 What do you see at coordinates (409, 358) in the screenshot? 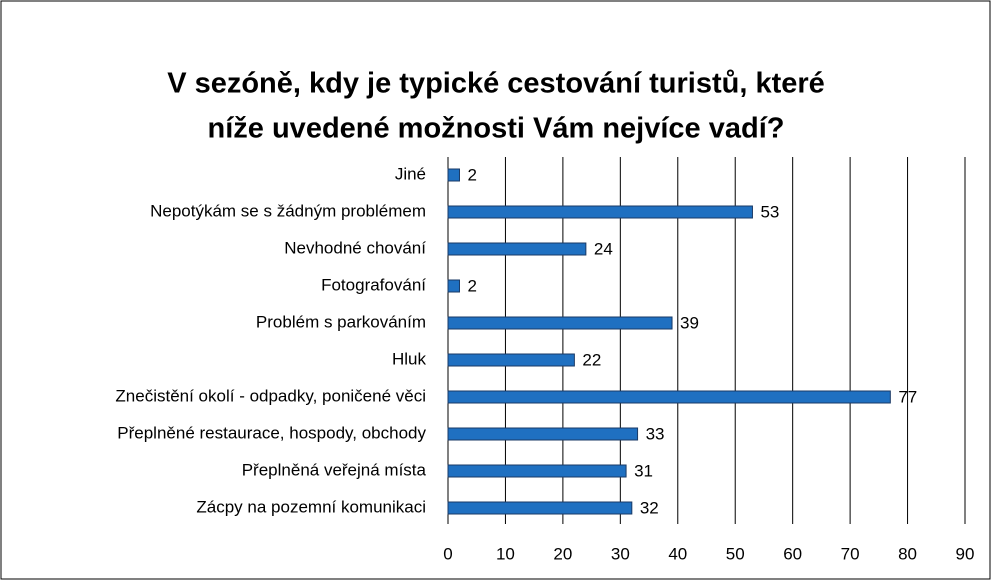
I see `y-tick-label: Hluk` at bounding box center [409, 358].